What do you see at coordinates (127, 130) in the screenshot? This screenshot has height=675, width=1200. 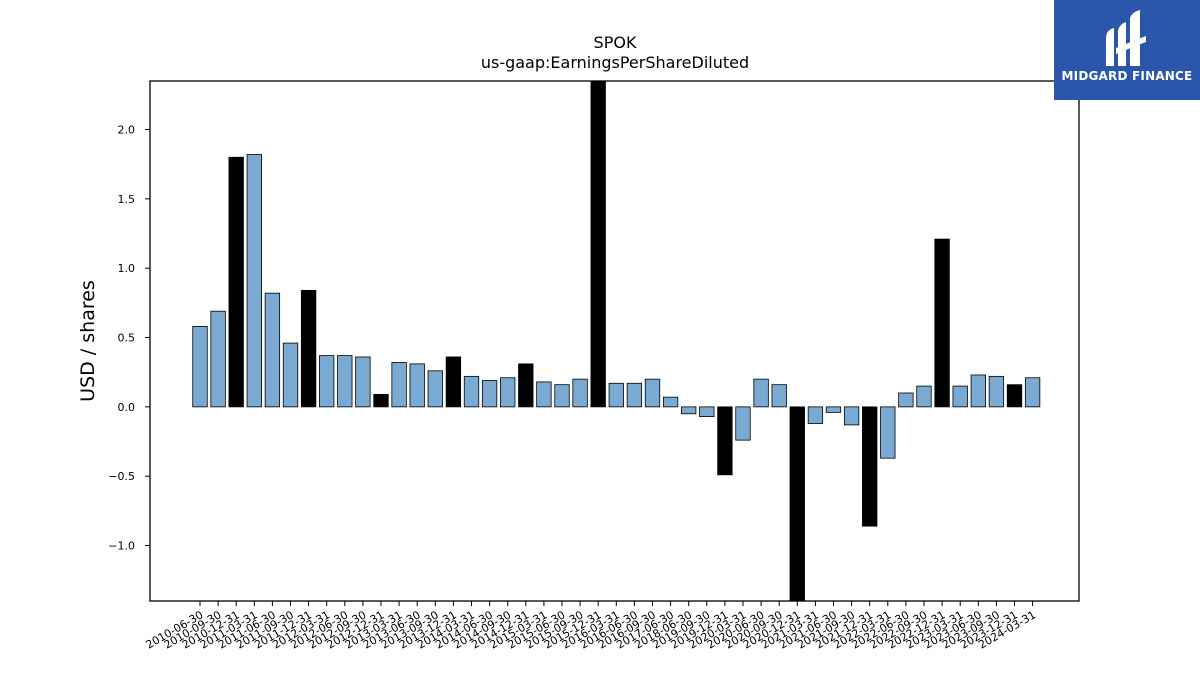 I see `y-tick-label: 2.0` at bounding box center [127, 130].